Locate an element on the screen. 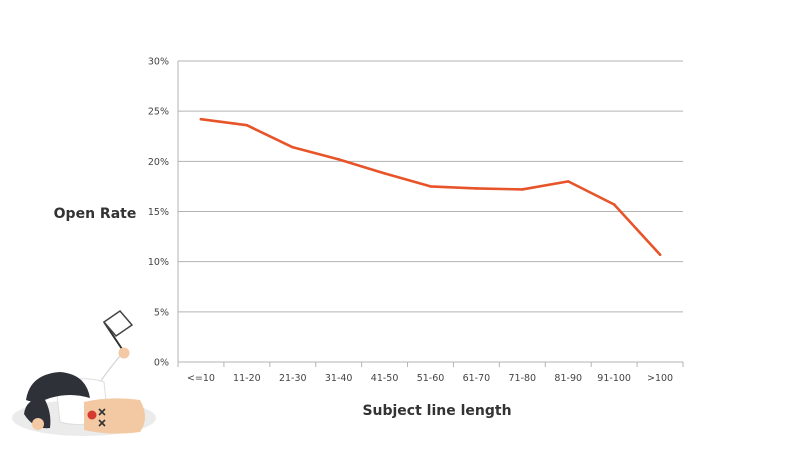 This screenshot has height=467, width=800. x-tick-label: 51-60 is located at coordinates (431, 378).